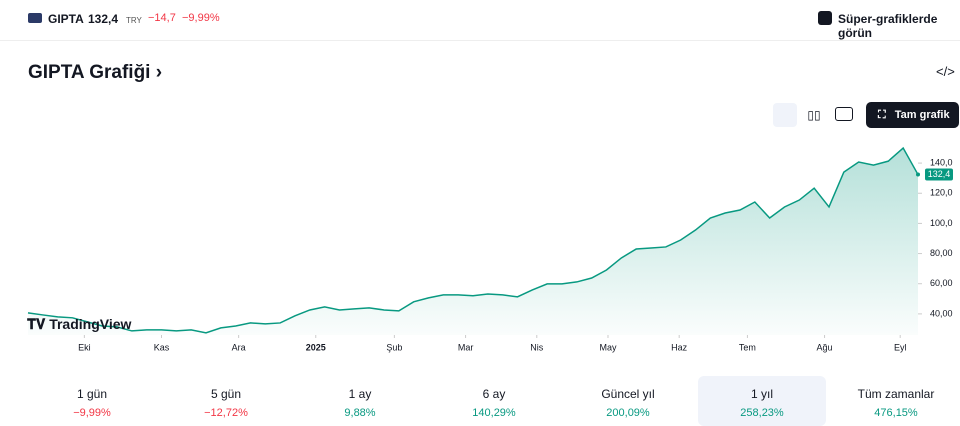 The width and height of the screenshot is (960, 426). What do you see at coordinates (941, 253) in the screenshot?
I see `y-tick-label: 80,00` at bounding box center [941, 253].